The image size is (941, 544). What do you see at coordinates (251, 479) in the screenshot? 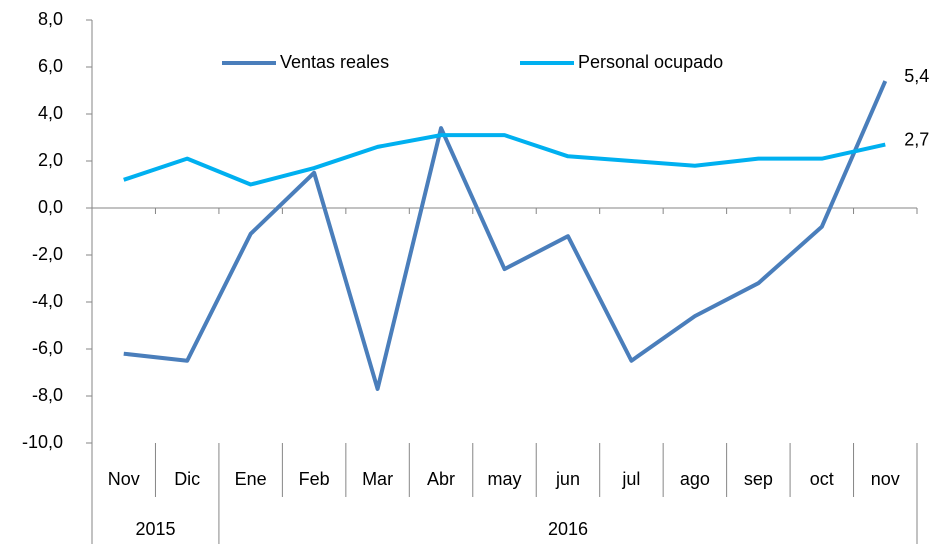
I see `x-tick-label: Ene` at bounding box center [251, 479].